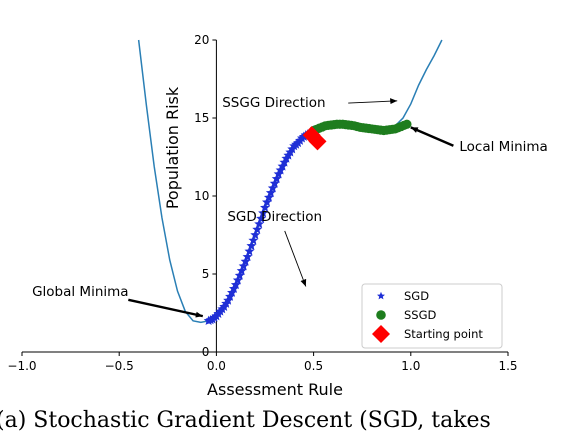  Describe the element at coordinates (201, 40) in the screenshot. I see `y-tick-label: 20` at that location.